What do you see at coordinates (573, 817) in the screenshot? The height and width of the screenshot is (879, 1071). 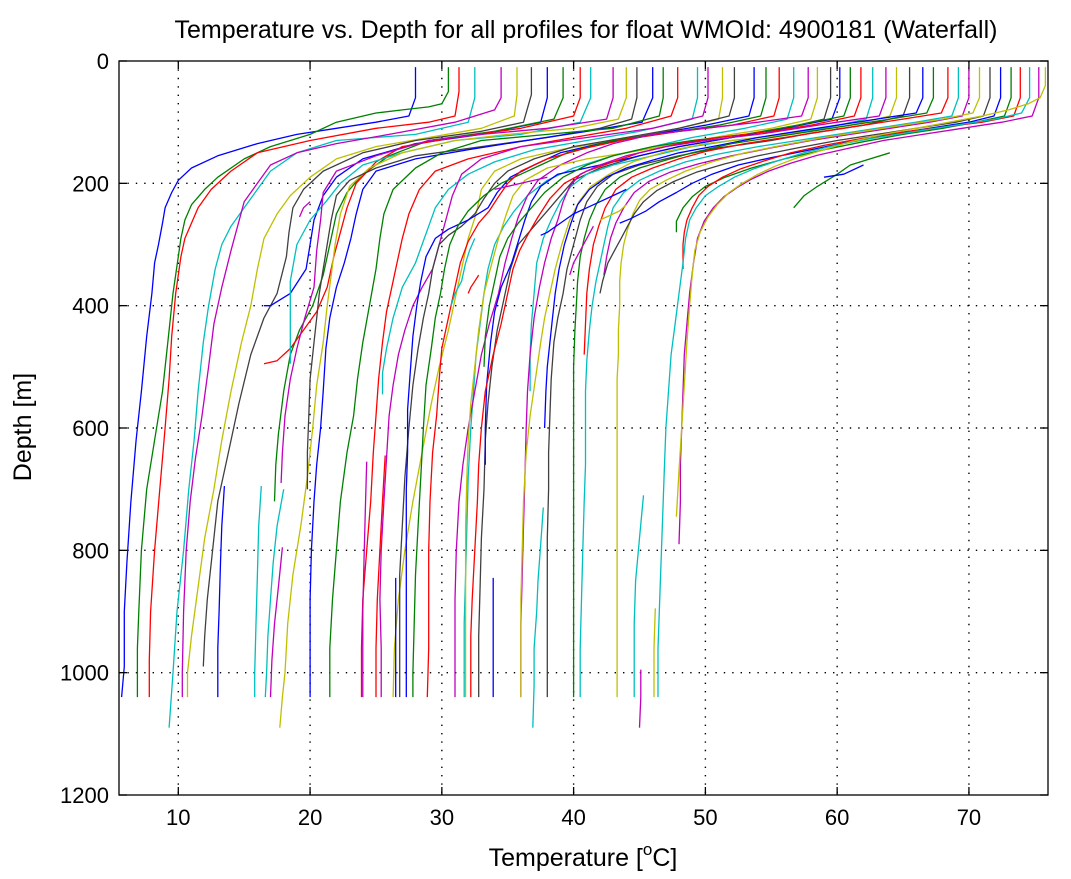 I see `x-tick-label: 40` at bounding box center [573, 817].